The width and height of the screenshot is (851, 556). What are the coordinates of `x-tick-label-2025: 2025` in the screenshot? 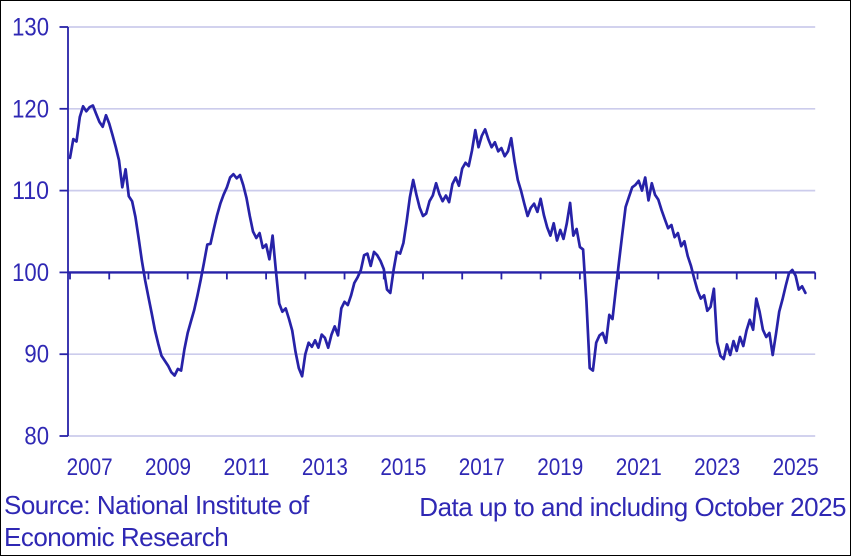 It's located at (796, 467).